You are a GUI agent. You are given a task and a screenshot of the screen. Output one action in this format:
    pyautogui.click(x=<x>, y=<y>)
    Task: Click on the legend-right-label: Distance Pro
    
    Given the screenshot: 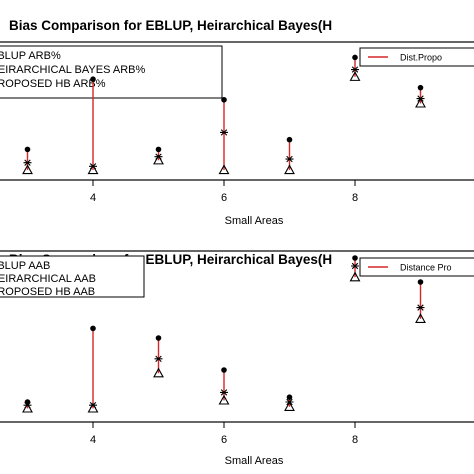 What is the action you would take?
    pyautogui.click(x=426, y=268)
    